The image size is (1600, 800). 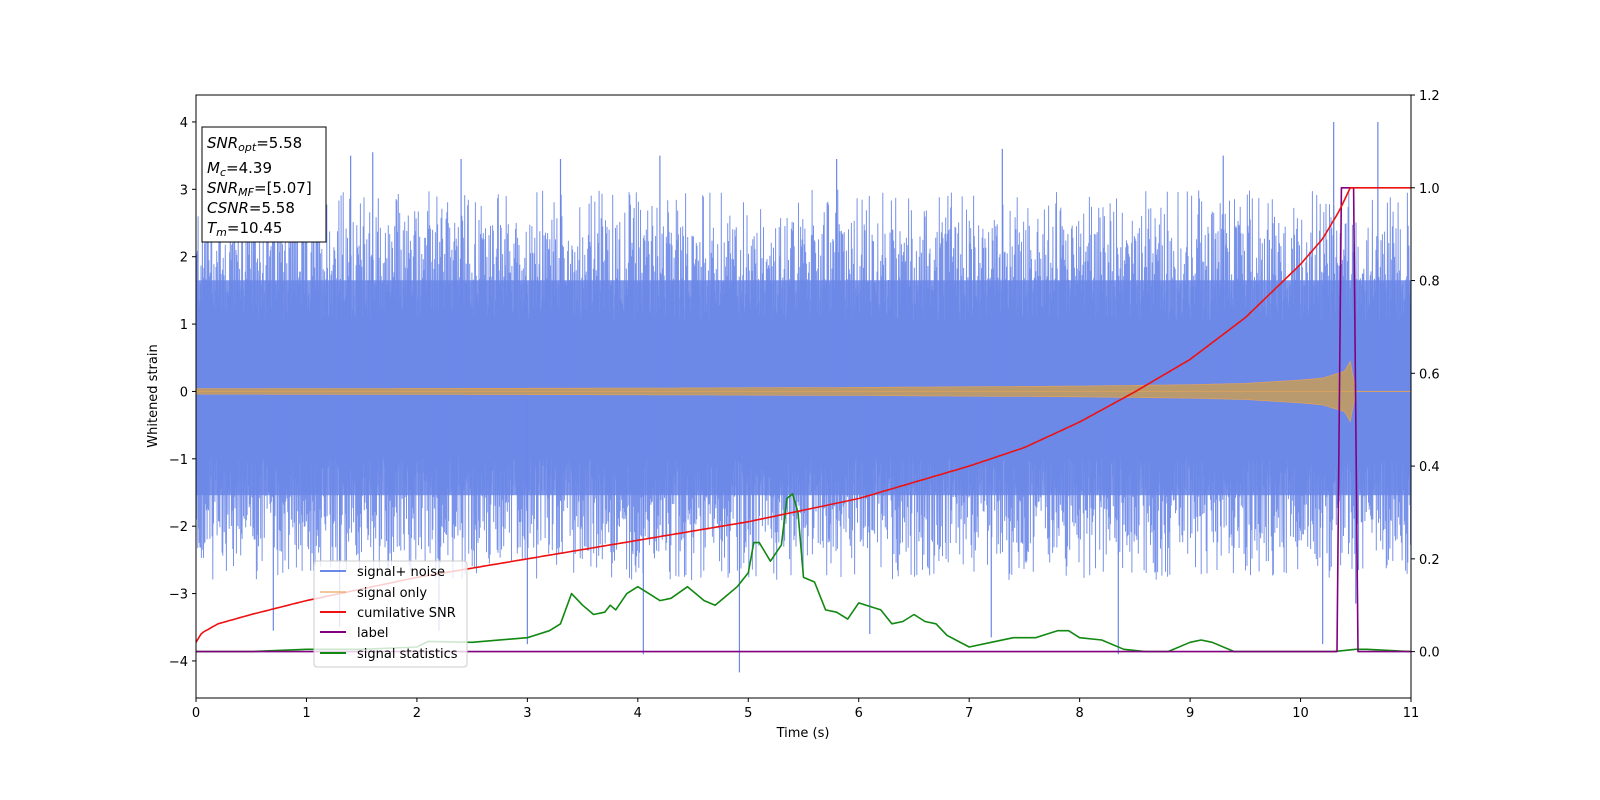 I want to click on annotation-tm: Tm=10.45, so click(x=244, y=229).